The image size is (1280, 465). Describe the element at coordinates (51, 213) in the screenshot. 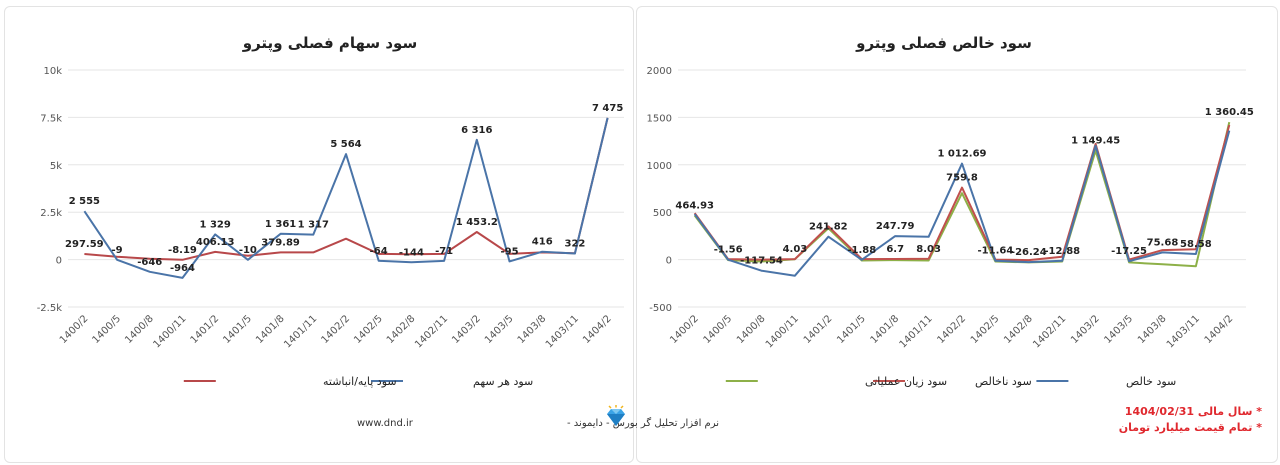

I see `y-tick-label: 2.5k` at that location.